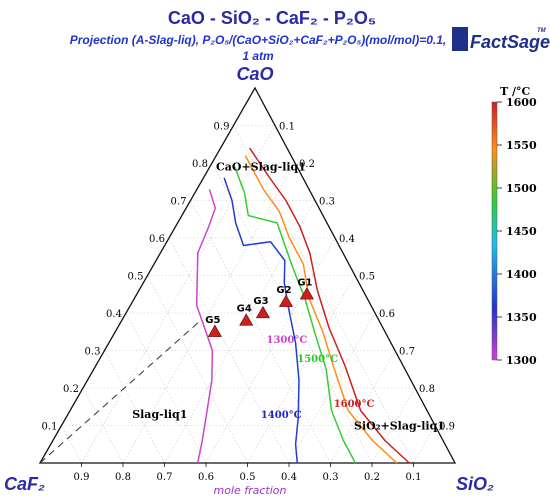  Describe the element at coordinates (367, 277) in the screenshot. I see `tick-label-right: 0.5` at that location.